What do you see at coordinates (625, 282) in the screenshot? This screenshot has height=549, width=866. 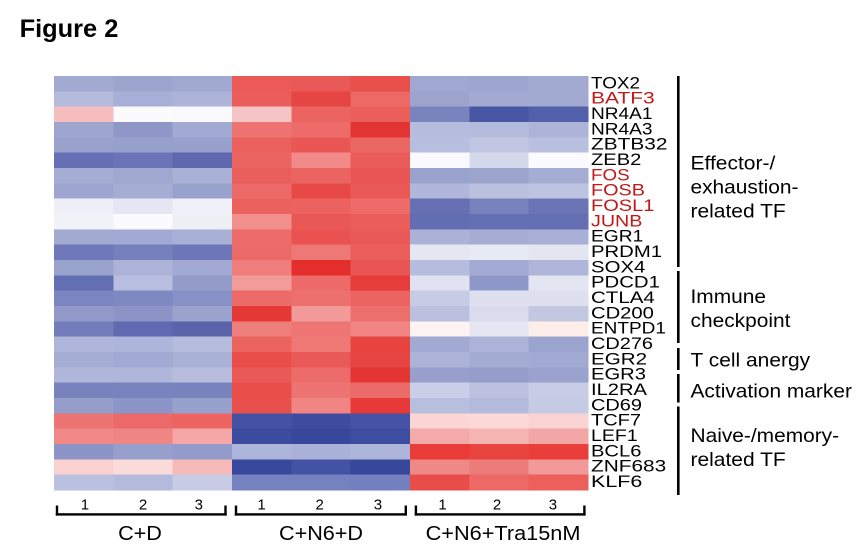 I see `svg-text: PDCD1` at bounding box center [625, 282].